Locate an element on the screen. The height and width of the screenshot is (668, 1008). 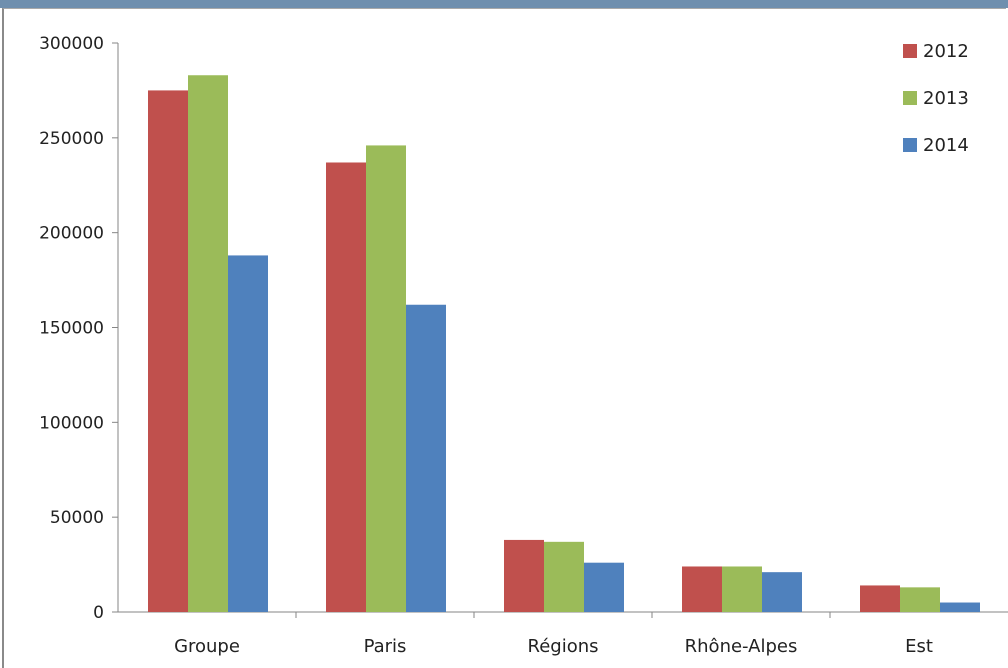
bar-2014-paris is located at coordinates (426, 458).